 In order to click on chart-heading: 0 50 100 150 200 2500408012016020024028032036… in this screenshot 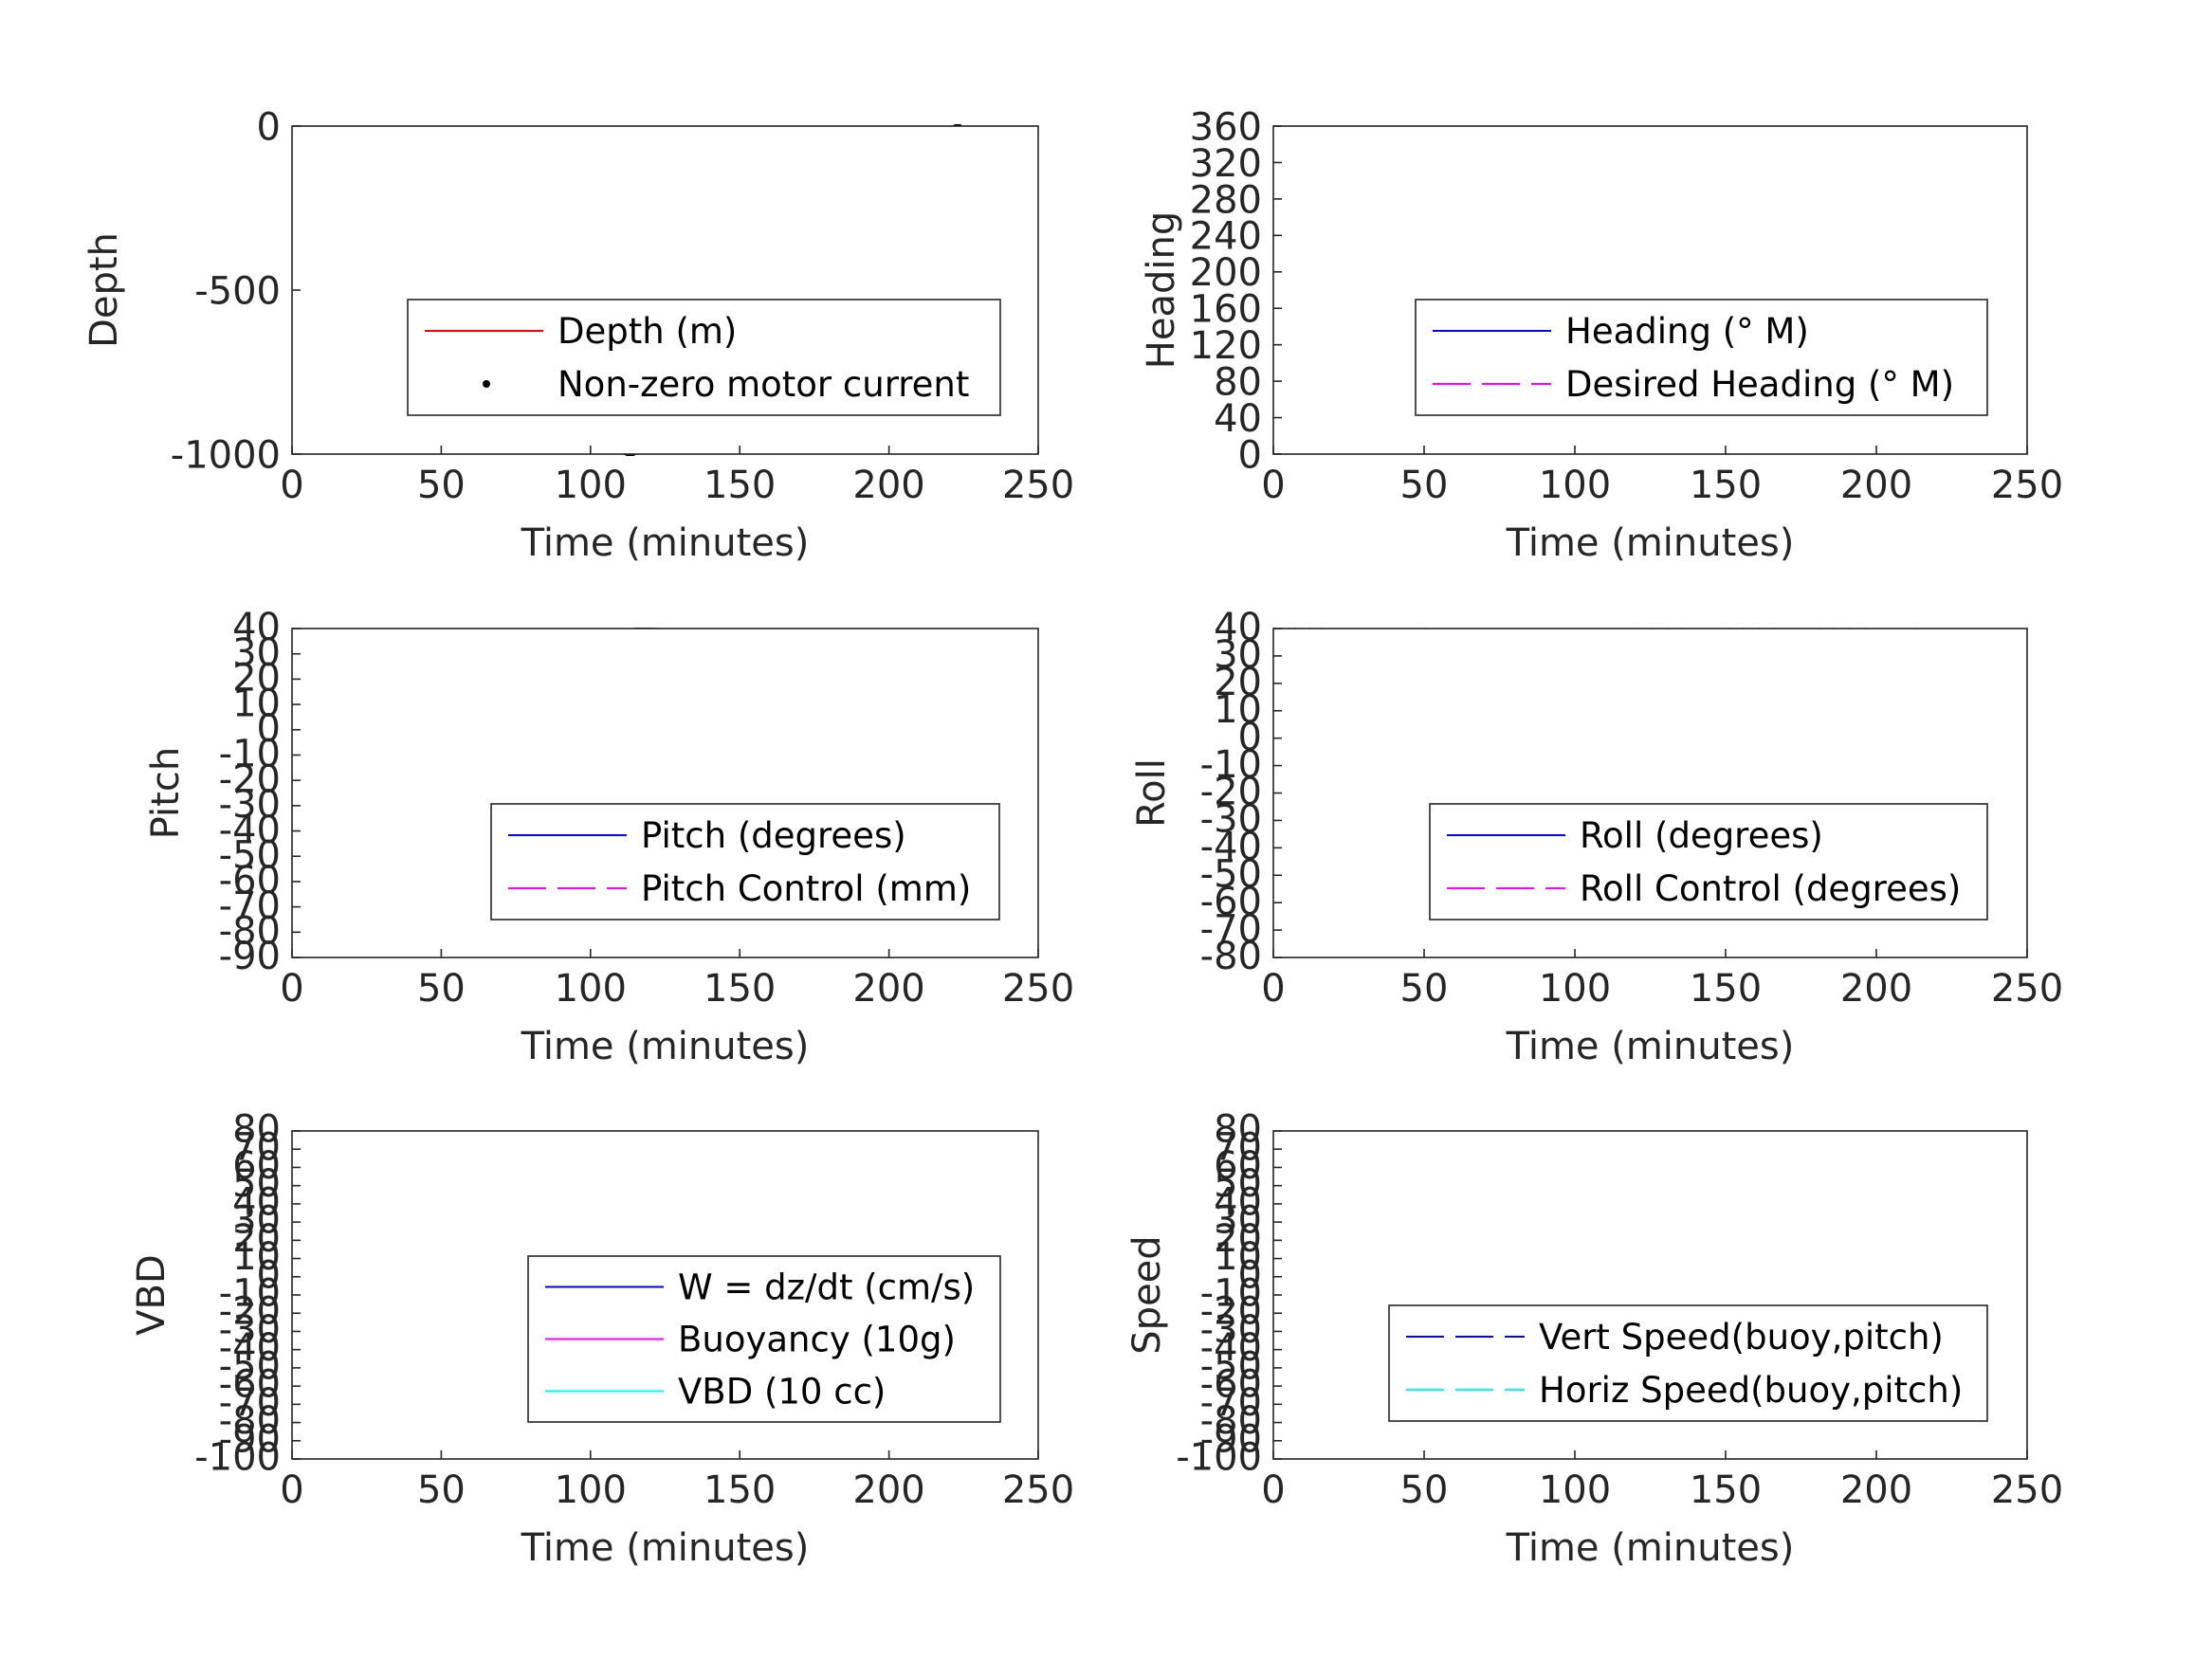, I will do `click(1601, 335)`.